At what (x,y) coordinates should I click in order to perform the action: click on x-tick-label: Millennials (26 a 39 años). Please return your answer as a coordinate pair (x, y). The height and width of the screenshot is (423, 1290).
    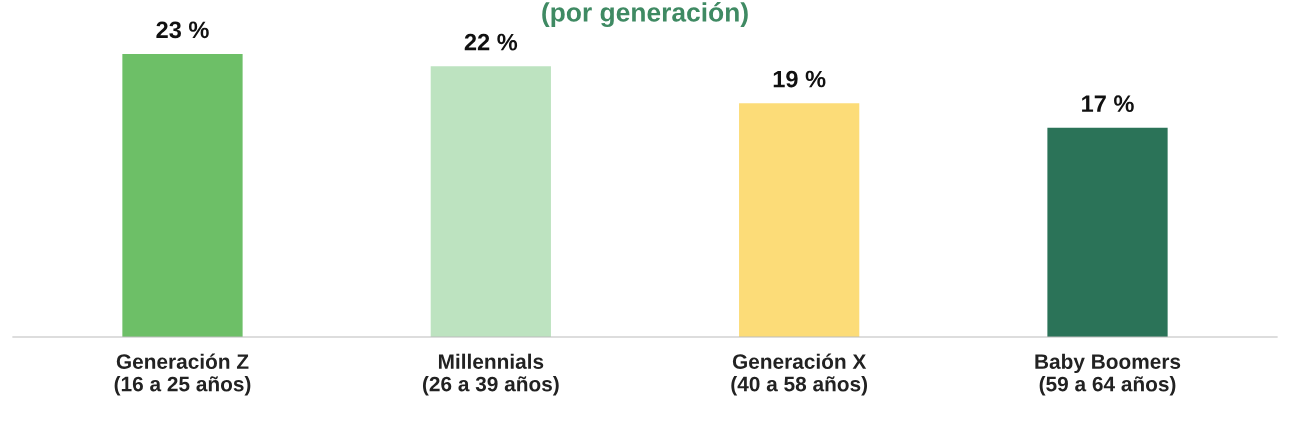
    Looking at the image, I should click on (490, 374).